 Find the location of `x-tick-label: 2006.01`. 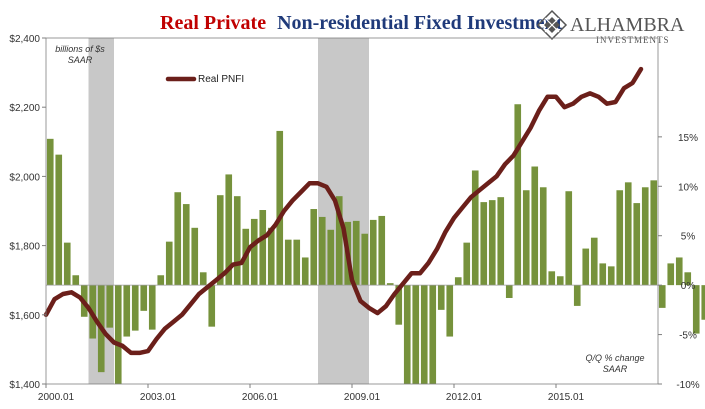

x-tick-label: 2006.01 is located at coordinates (260, 397).